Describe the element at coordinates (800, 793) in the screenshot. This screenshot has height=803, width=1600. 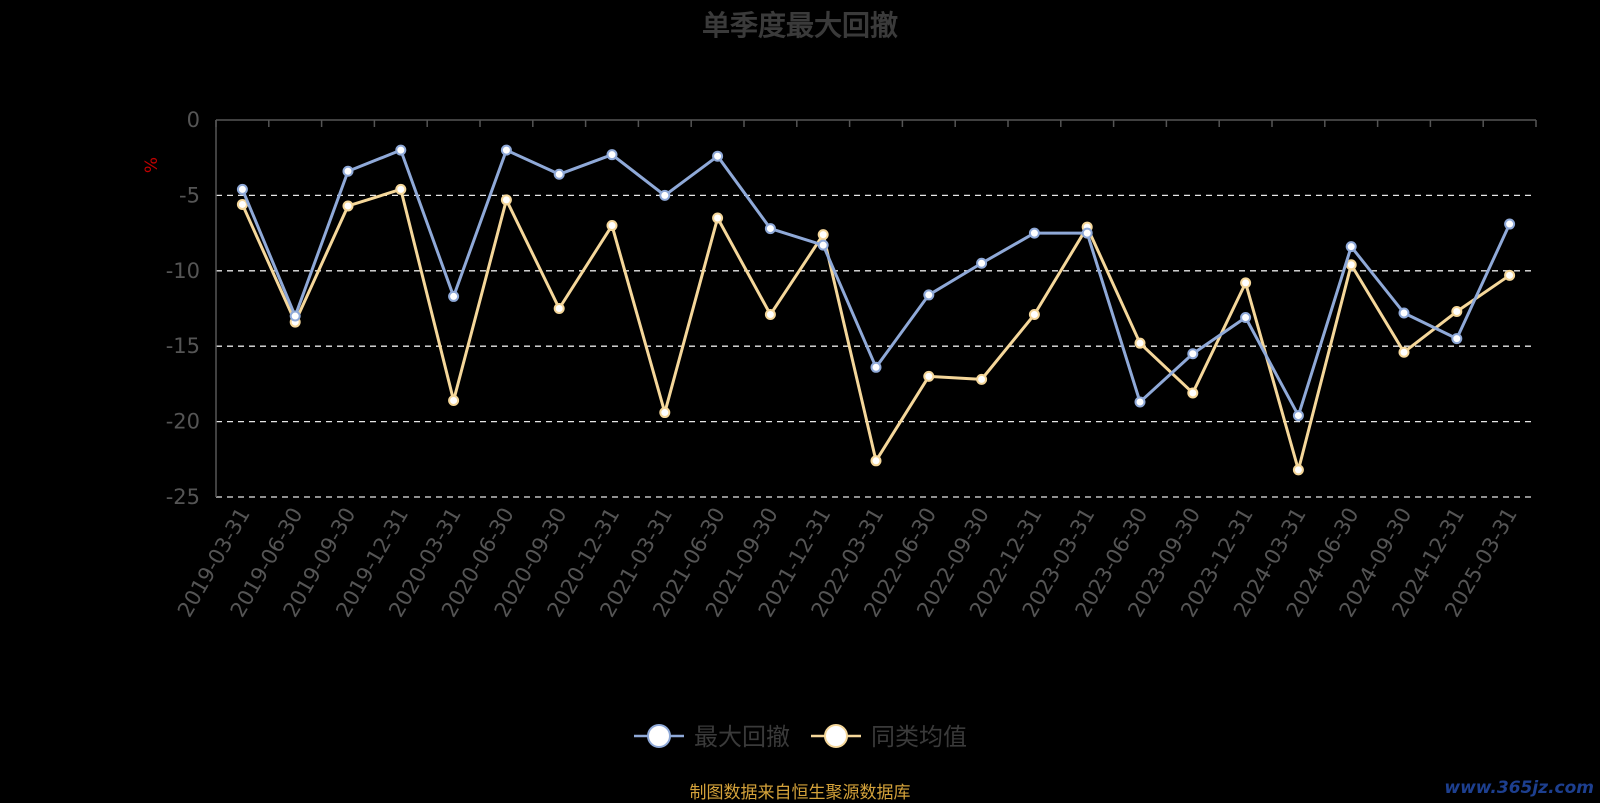
I see `data-source-note: 制图数据来自恒生聚源数据库` at that location.